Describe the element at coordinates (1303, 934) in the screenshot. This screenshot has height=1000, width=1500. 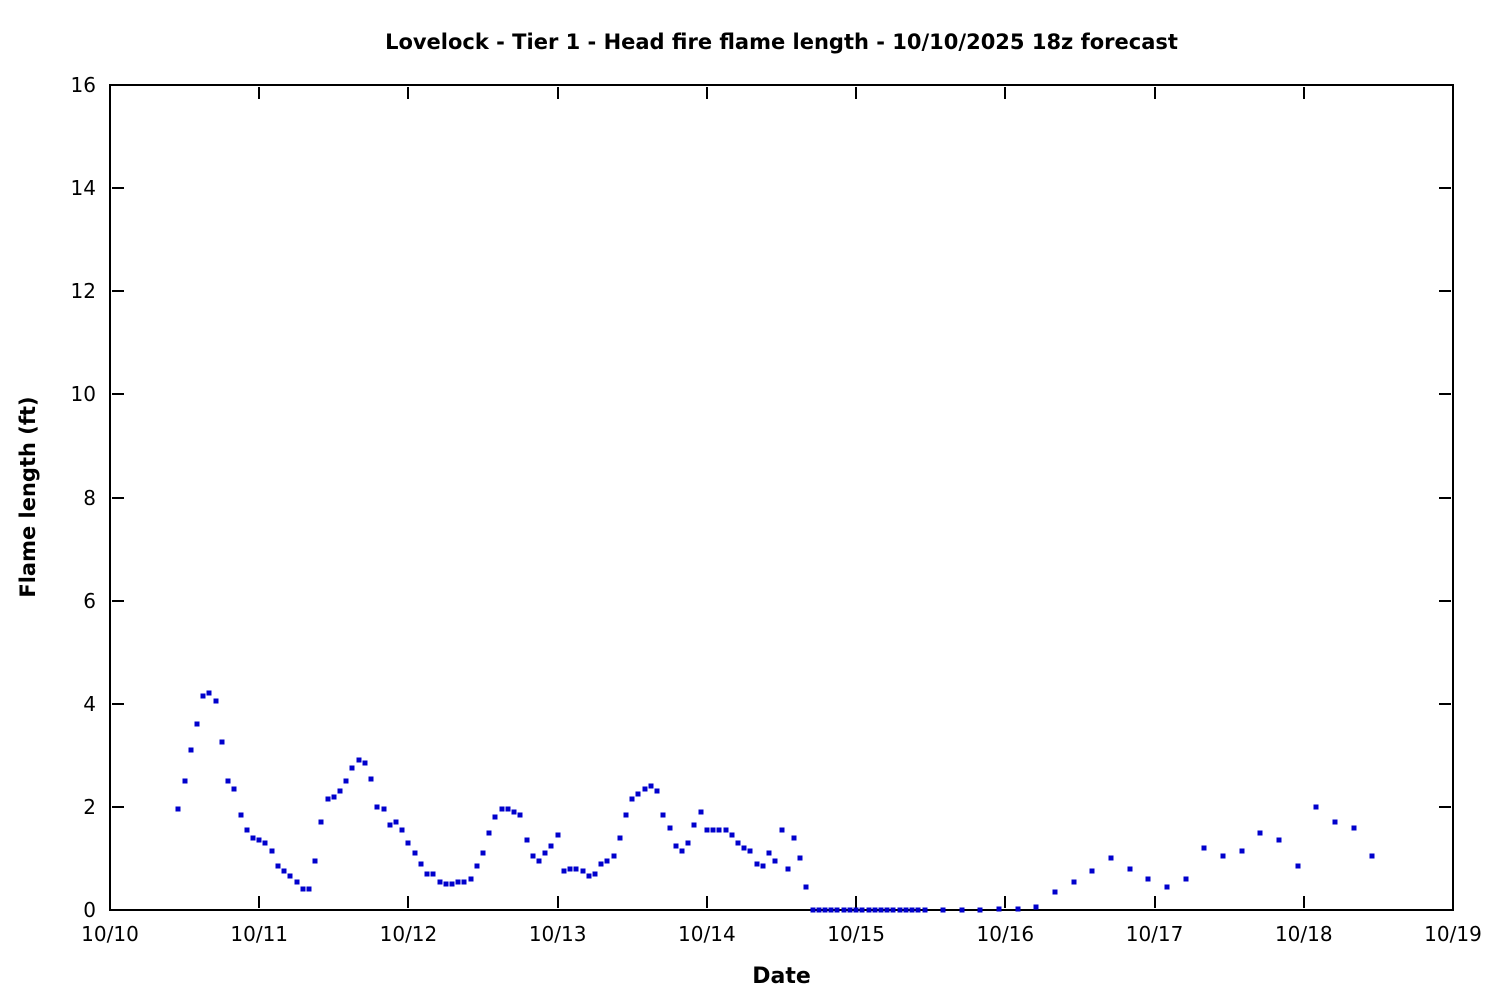
I see `x-tick-label: 10/18` at that location.